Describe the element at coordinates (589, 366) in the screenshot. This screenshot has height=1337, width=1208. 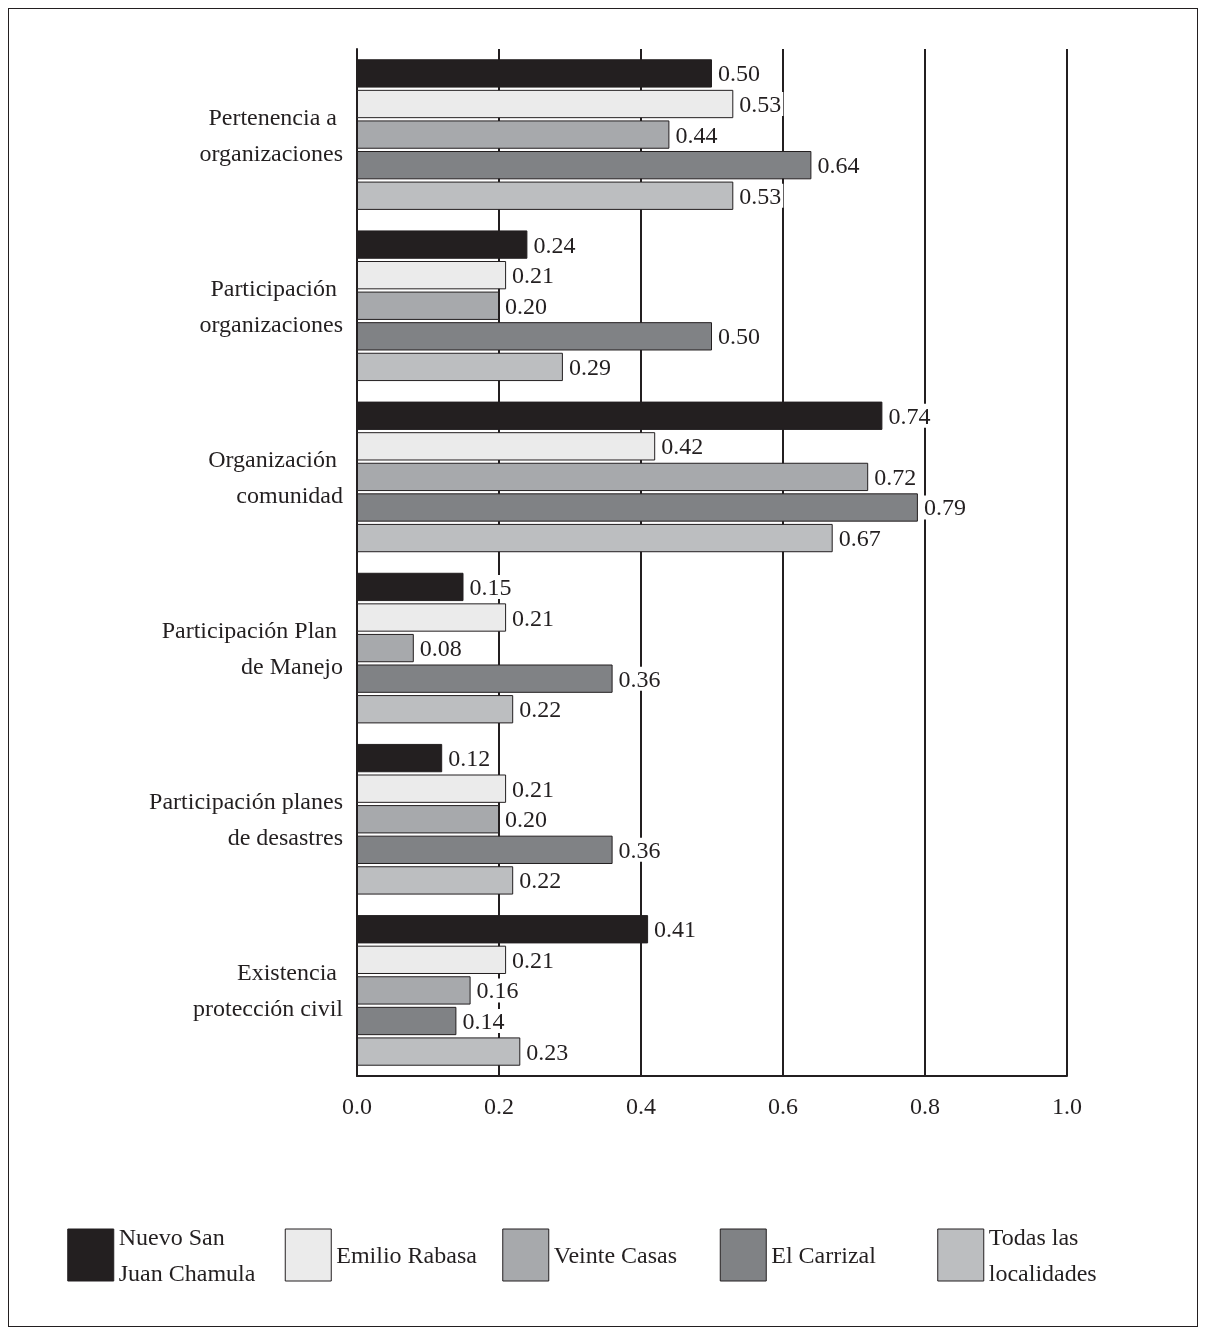
I see `data-label: 0.29` at that location.